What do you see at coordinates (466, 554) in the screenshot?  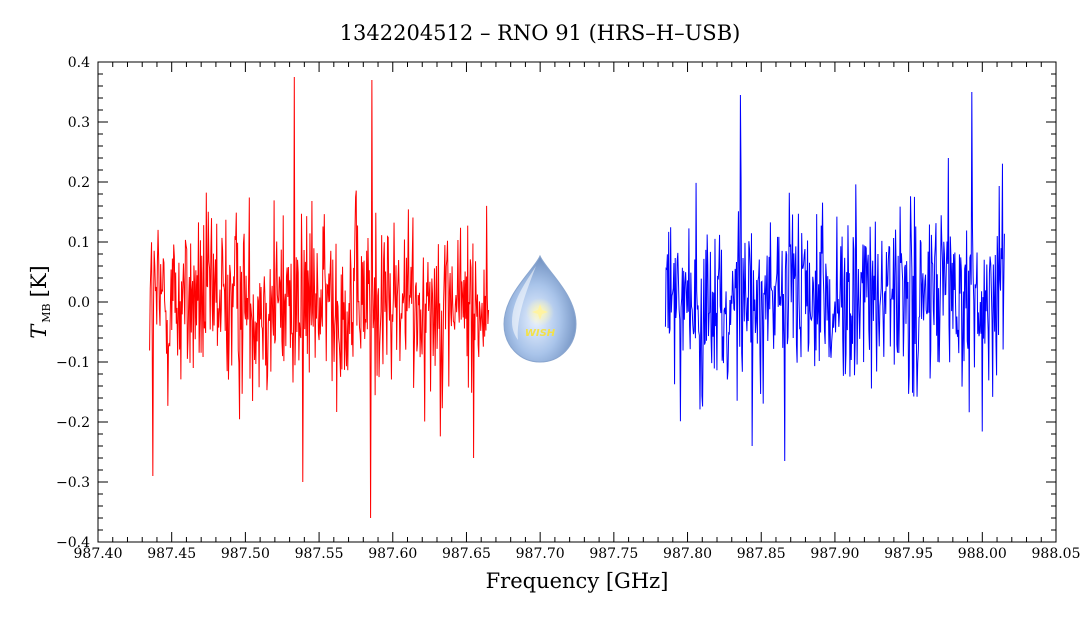 I see `x-tick-label: 987.65` at bounding box center [466, 554].